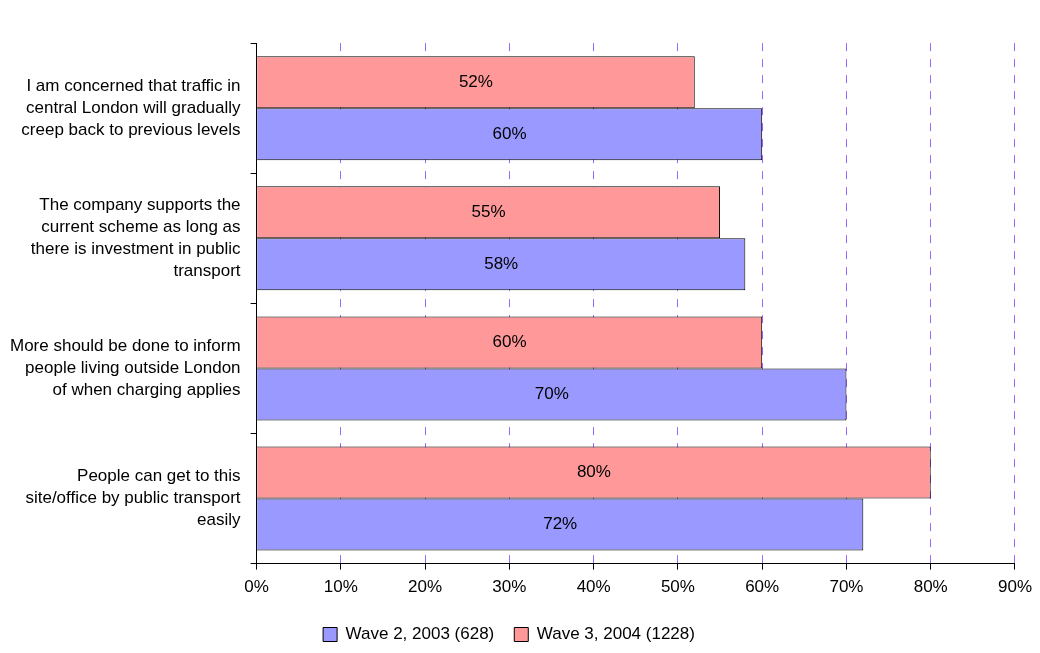  I want to click on y-tick-label: People can get to this site/office by public transport easily, so click(133, 498).